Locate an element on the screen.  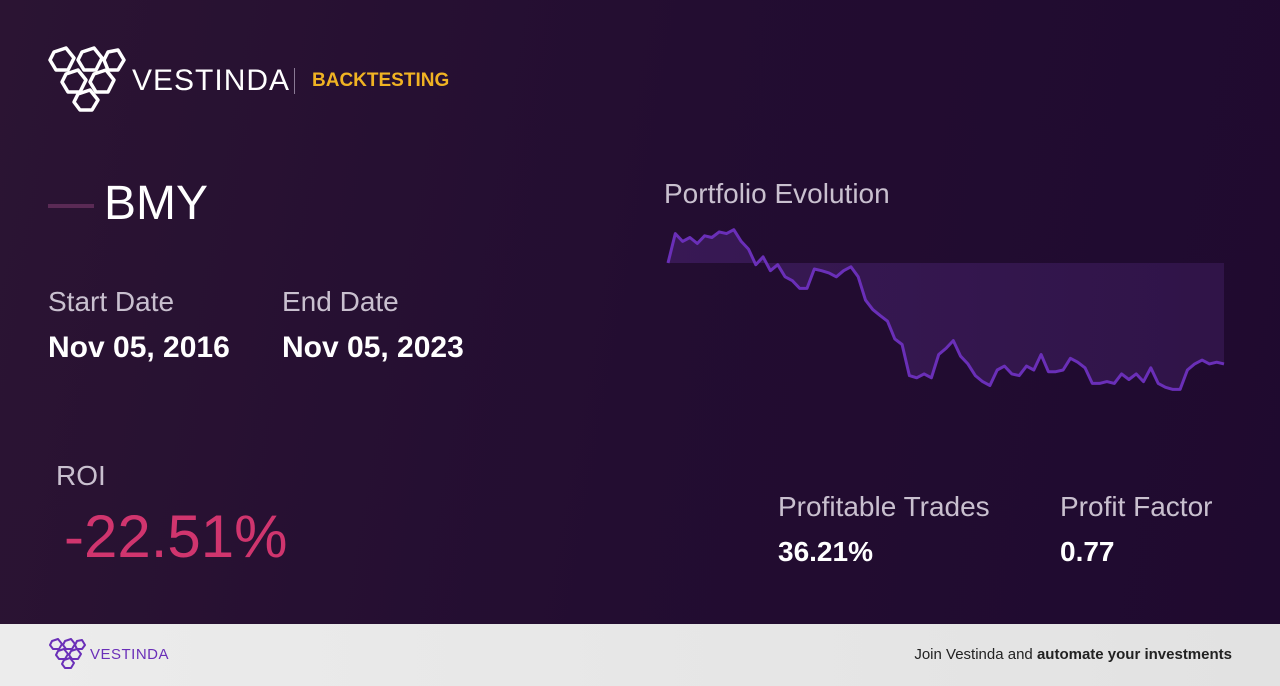
footer-logo is located at coordinates (67, 653).